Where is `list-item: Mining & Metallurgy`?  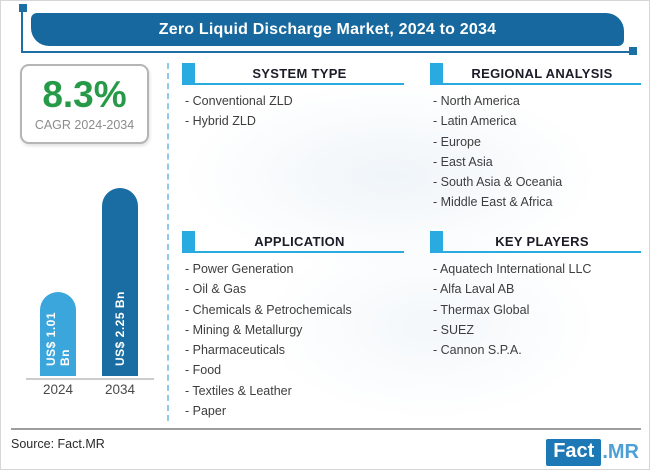
list-item: Mining & Metallurgy is located at coordinates (294, 330).